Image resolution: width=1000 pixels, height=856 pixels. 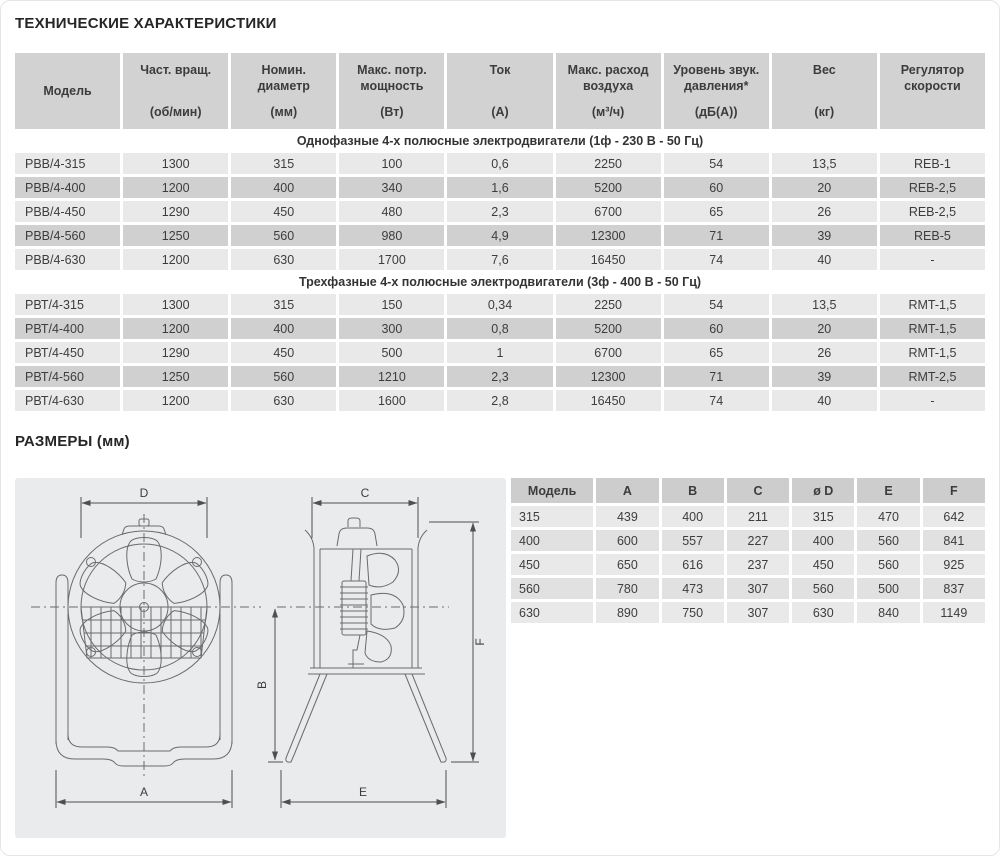 I want to click on dims-value-cell: 650, so click(x=627, y=564).